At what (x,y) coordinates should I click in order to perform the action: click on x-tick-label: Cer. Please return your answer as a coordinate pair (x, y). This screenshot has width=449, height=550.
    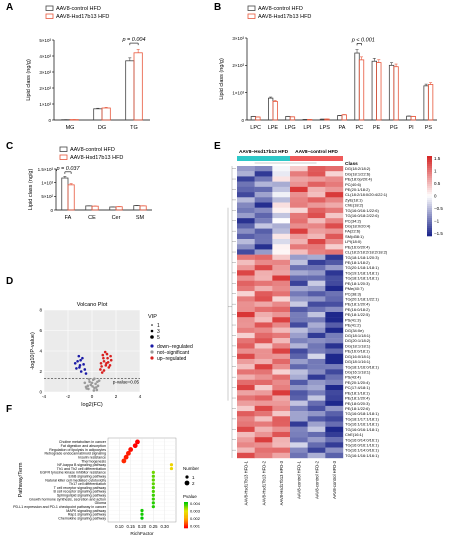
    Looking at the image, I should click on (116, 218).